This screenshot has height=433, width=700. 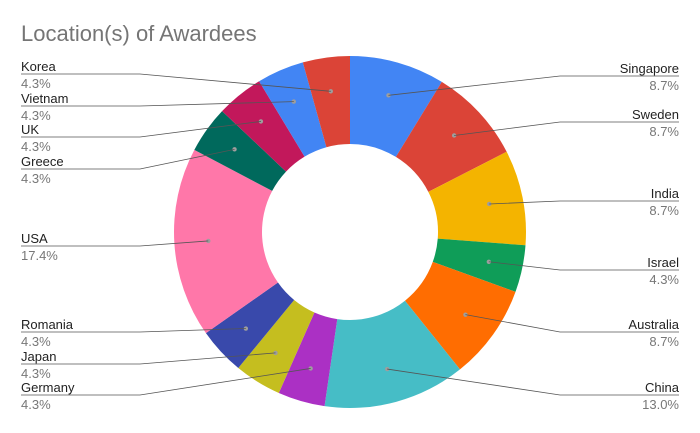 I want to click on label-name-usa: USA, so click(x=34, y=238).